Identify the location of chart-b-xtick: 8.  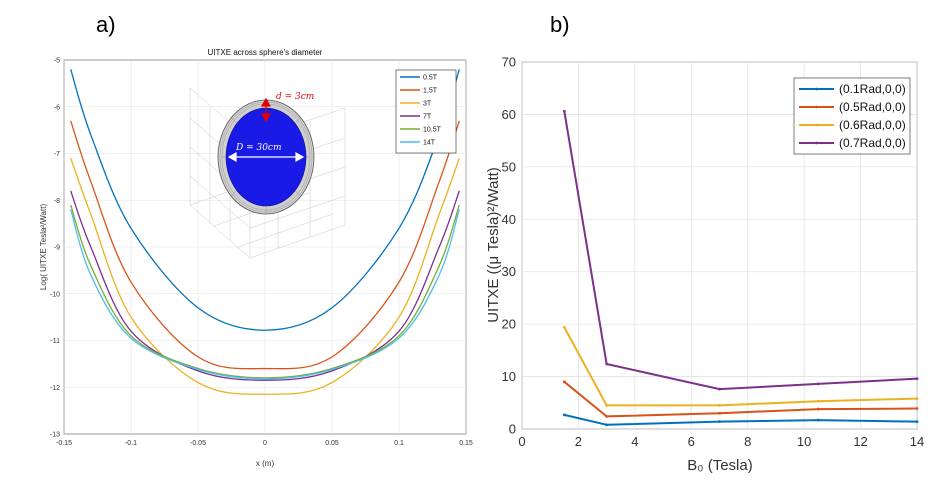
(747, 441).